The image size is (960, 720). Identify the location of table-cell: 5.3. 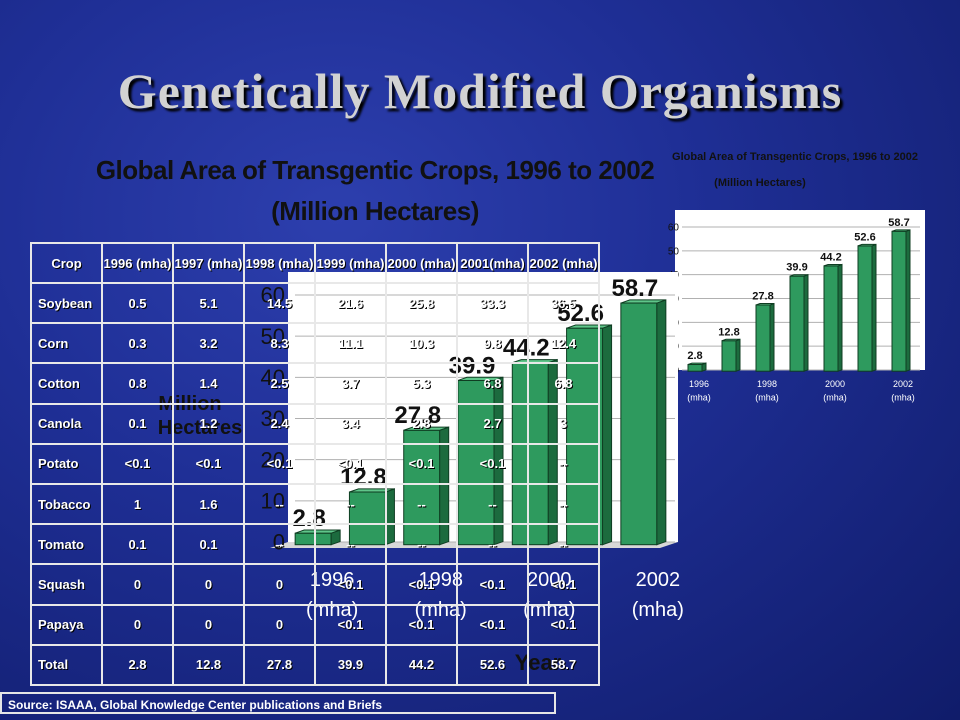
(421, 383).